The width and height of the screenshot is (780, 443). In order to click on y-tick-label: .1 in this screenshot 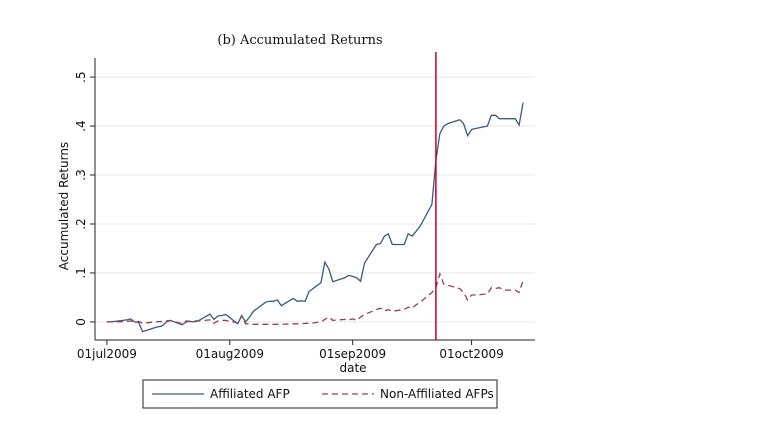, I will do `click(81, 272)`.